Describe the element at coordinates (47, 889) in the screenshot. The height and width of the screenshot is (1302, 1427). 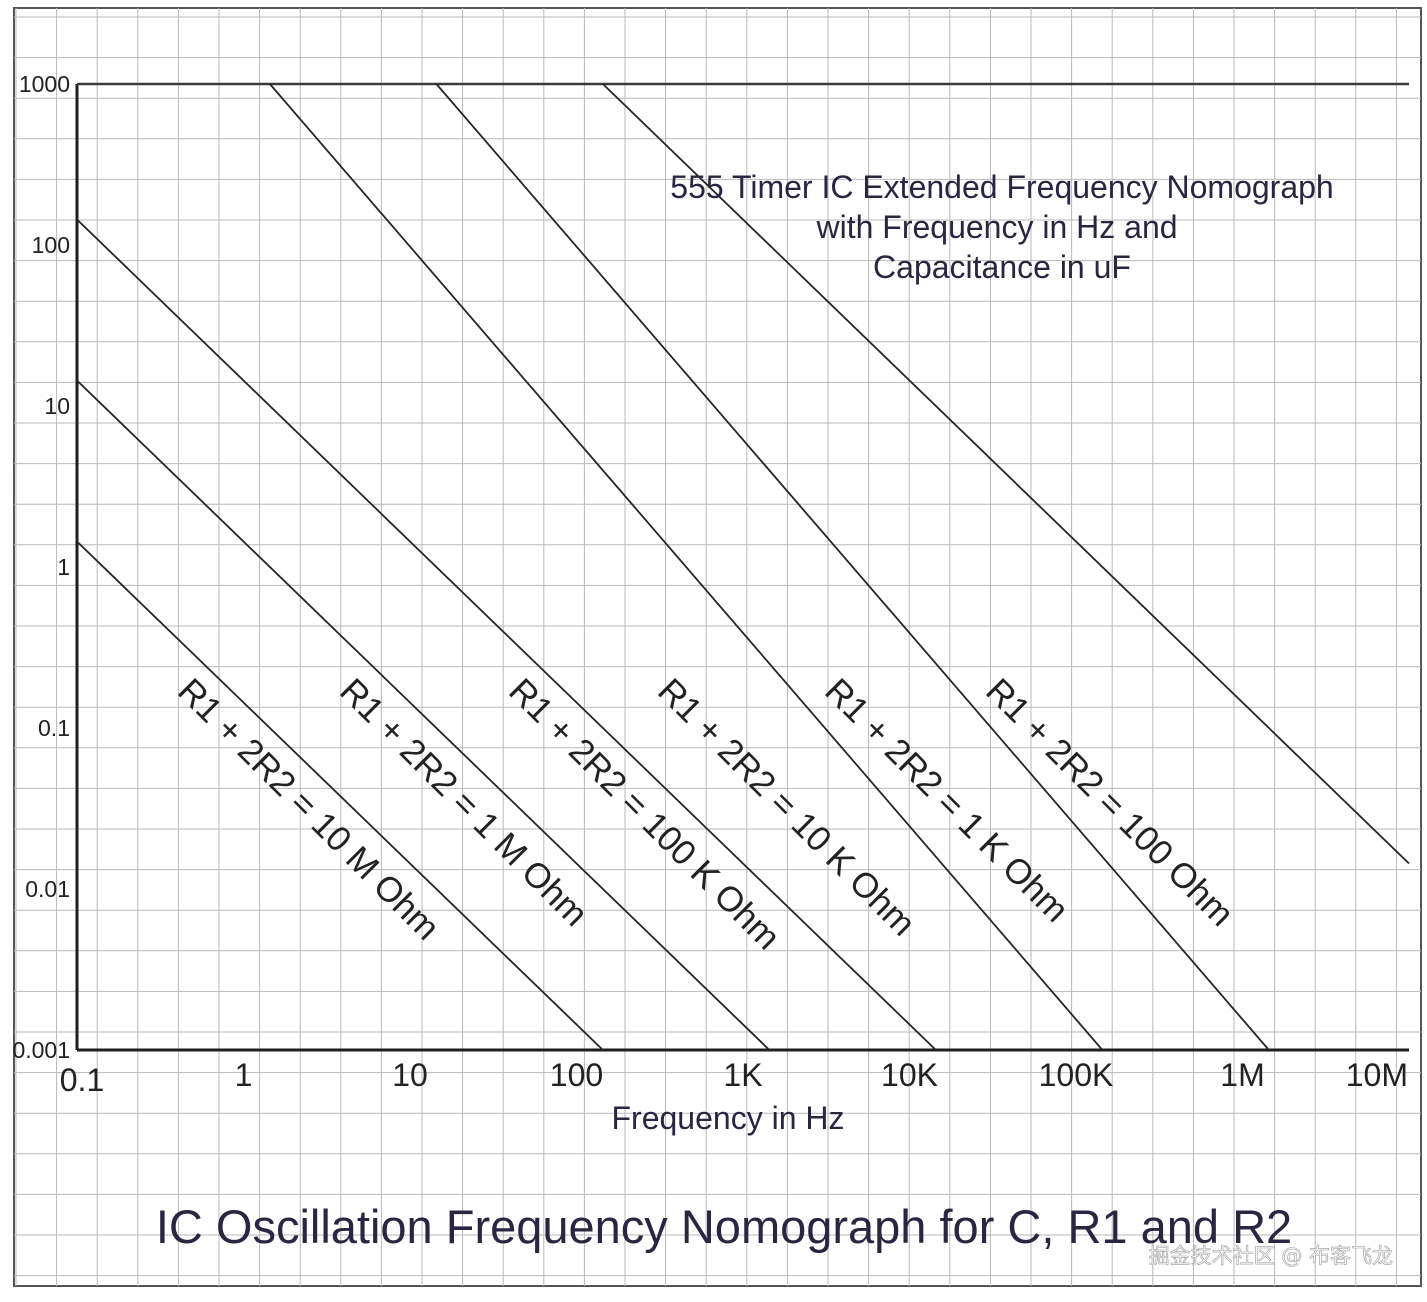
I see `y-tick-label: 0.01` at that location.